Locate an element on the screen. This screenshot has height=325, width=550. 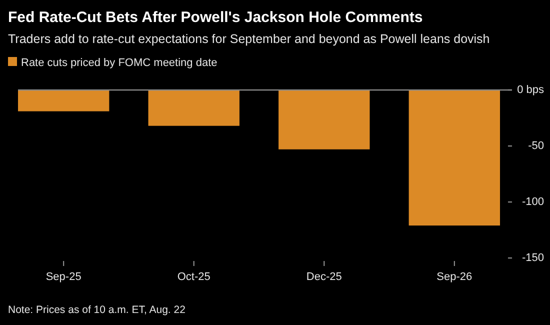
x-tick-label: Sep-25 is located at coordinates (64, 277).